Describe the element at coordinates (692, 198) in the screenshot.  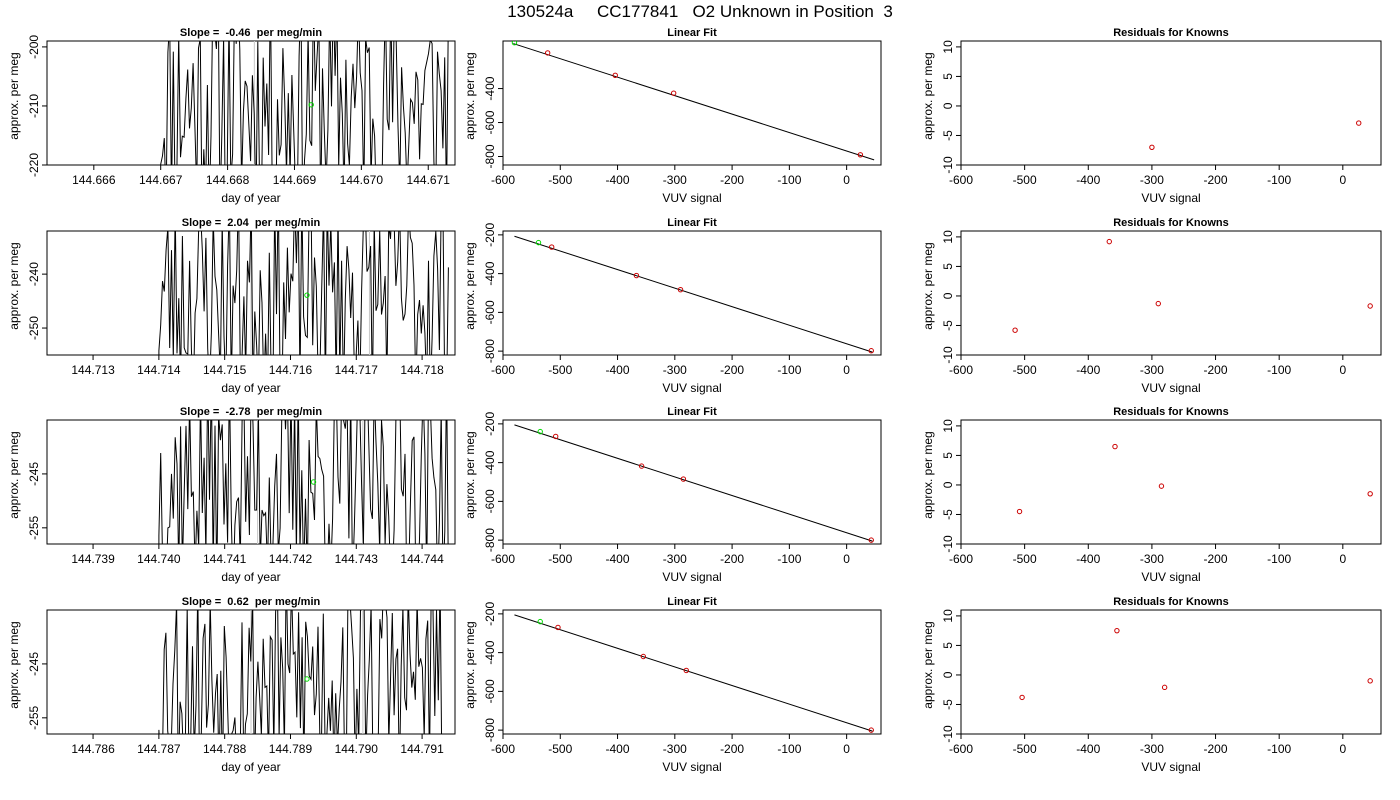
I see `chart-1-2-xlabel: VUV signal` at that location.